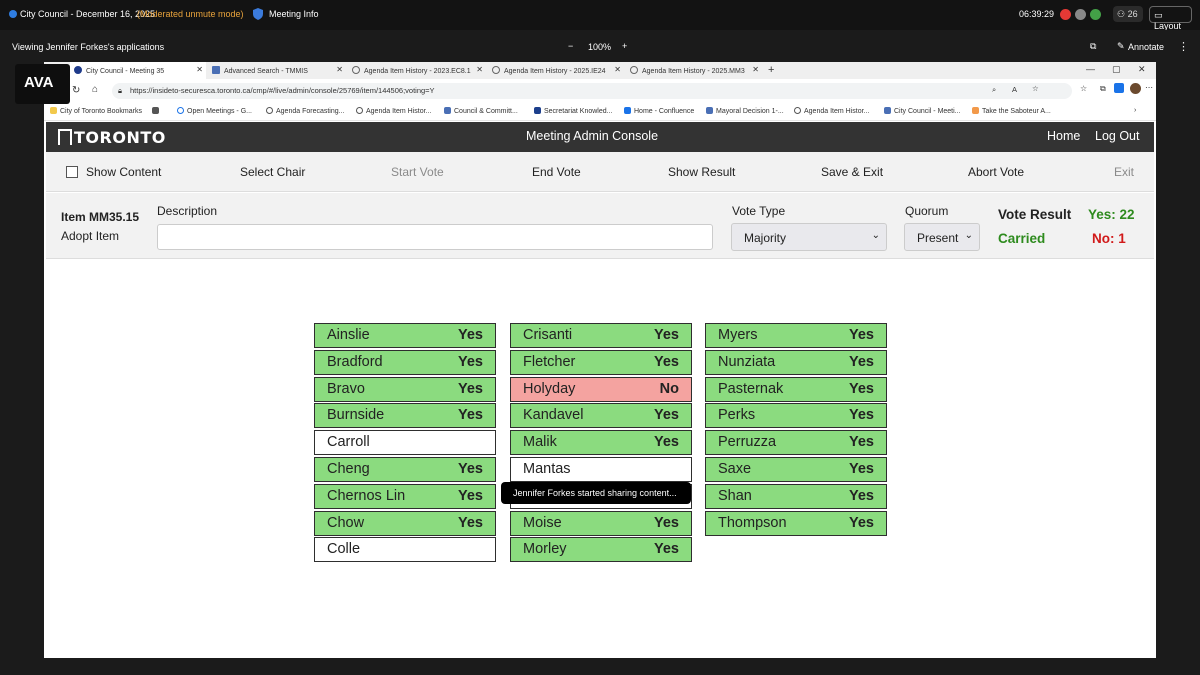 The width and height of the screenshot is (1200, 675). I want to click on profile-avatar, so click(1135, 89).